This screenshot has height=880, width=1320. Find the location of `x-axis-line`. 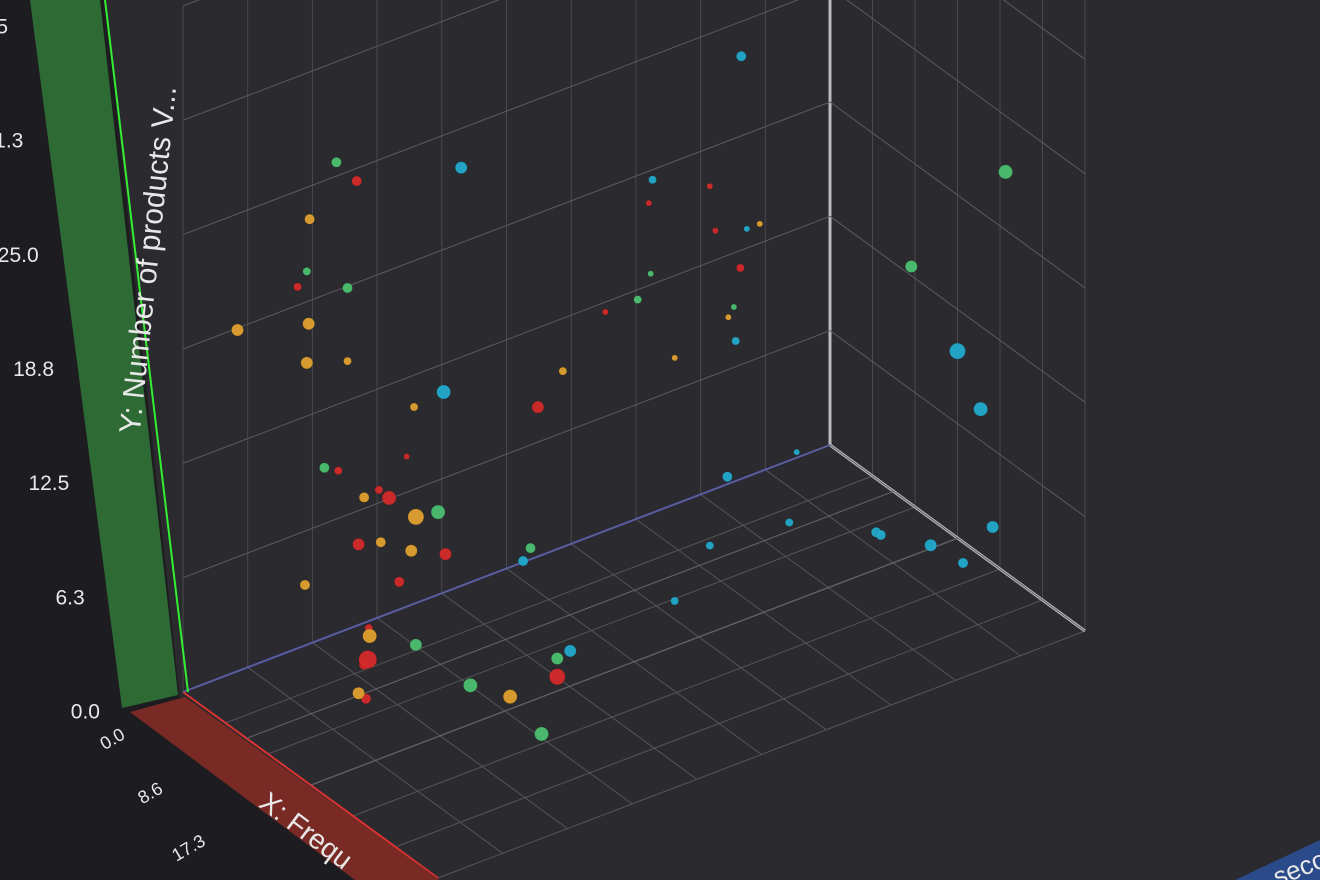

x-axis-line is located at coordinates (310, 785).